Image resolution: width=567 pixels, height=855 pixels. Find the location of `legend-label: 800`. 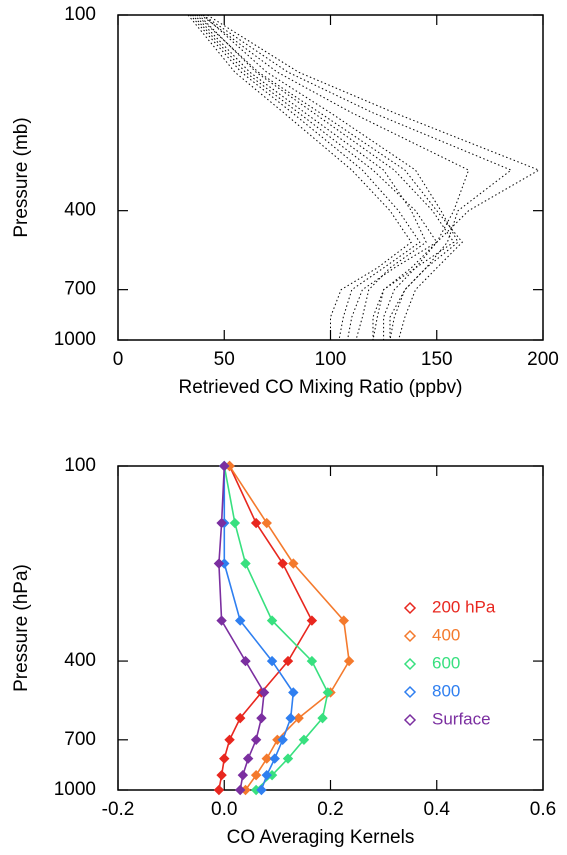

legend-label: 800 is located at coordinates (446, 690).